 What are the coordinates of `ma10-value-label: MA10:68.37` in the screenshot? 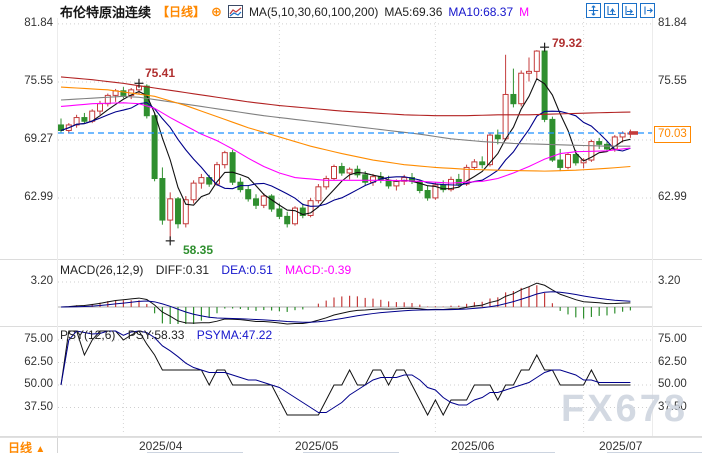 It's located at (481, 11).